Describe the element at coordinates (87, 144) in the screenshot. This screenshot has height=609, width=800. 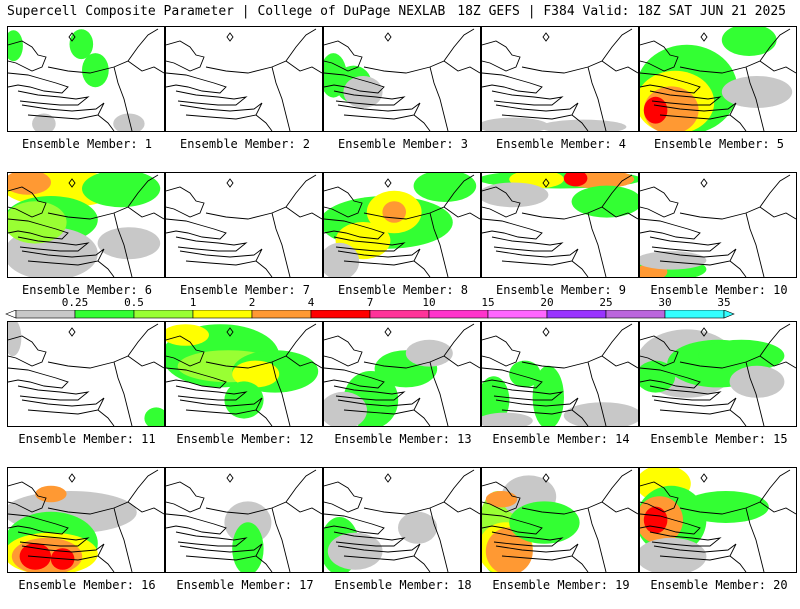
I see `member-label: Ensemble Member: 1` at that location.